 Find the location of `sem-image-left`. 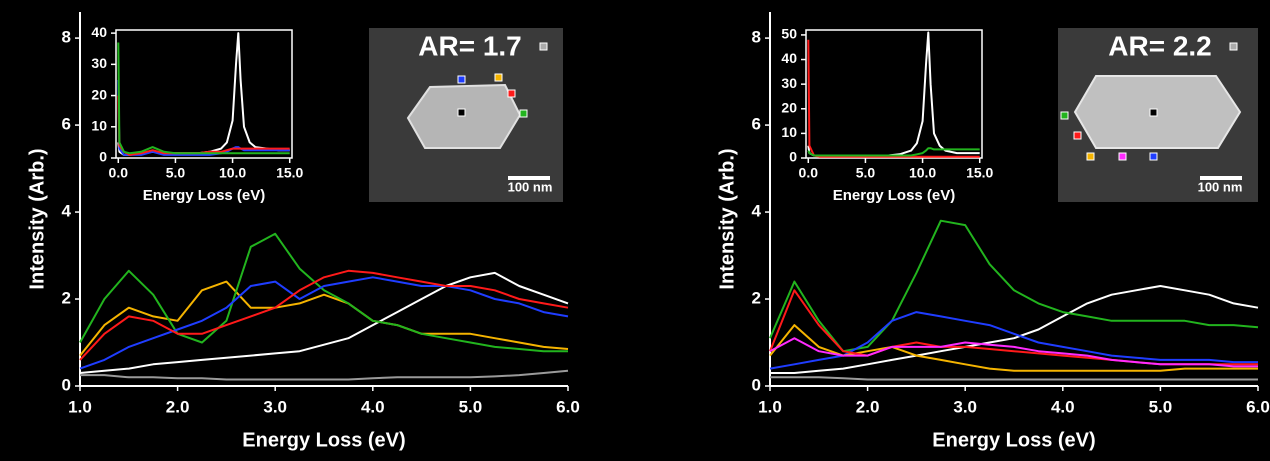

sem-image-left is located at coordinates (466, 115).